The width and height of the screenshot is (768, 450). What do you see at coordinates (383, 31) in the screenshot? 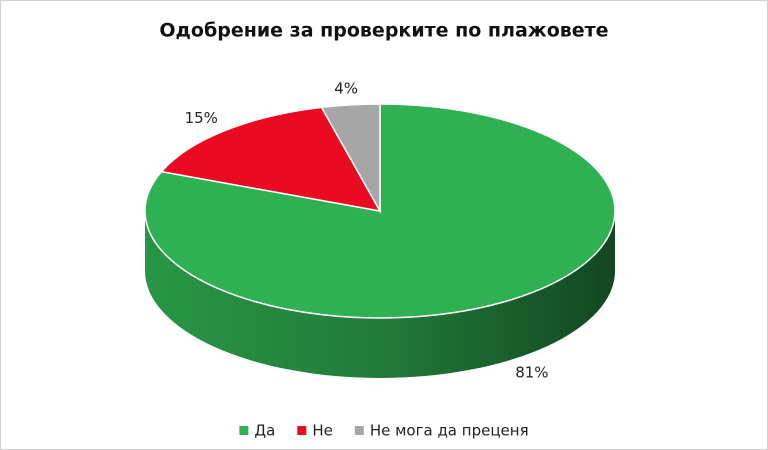
I see `chart-title: Одобрение за проверките по плажовете` at bounding box center [383, 31].